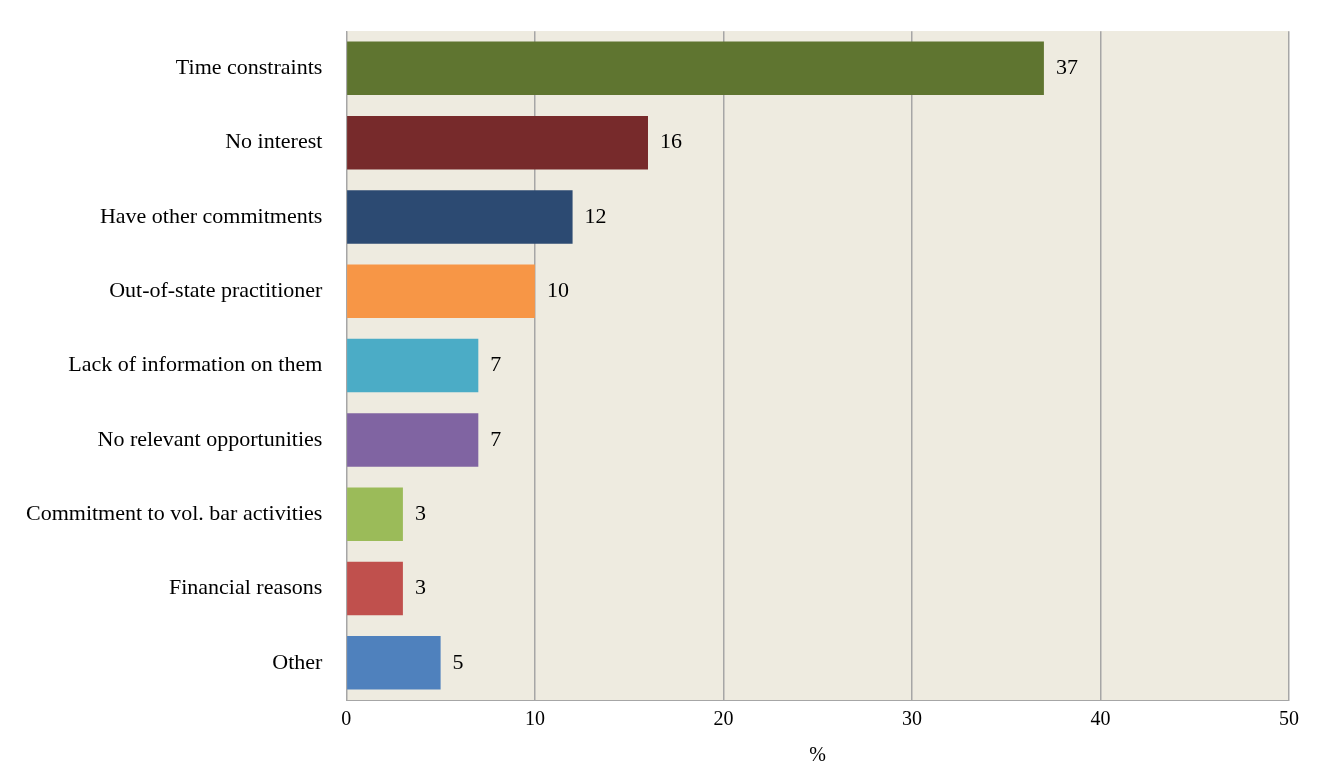 This screenshot has width=1329, height=776. I want to click on y-tick-label: Other, so click(298, 661).